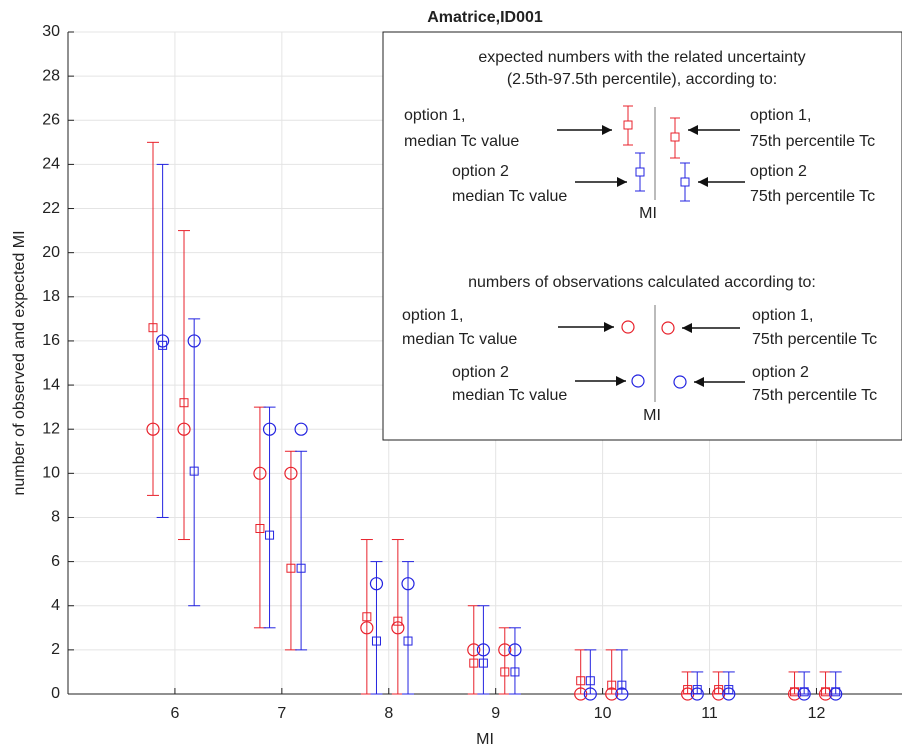 This screenshot has width=902, height=752. What do you see at coordinates (51, 384) in the screenshot?
I see `y-tick-label: 14` at bounding box center [51, 384].